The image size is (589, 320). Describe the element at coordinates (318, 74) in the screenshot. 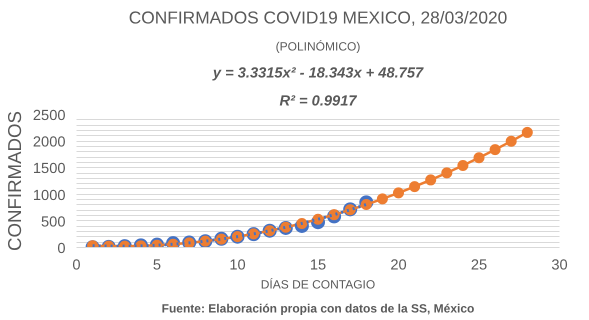

I see `text: y = 3.3315x² - 18.343x + 48.757` at that location.